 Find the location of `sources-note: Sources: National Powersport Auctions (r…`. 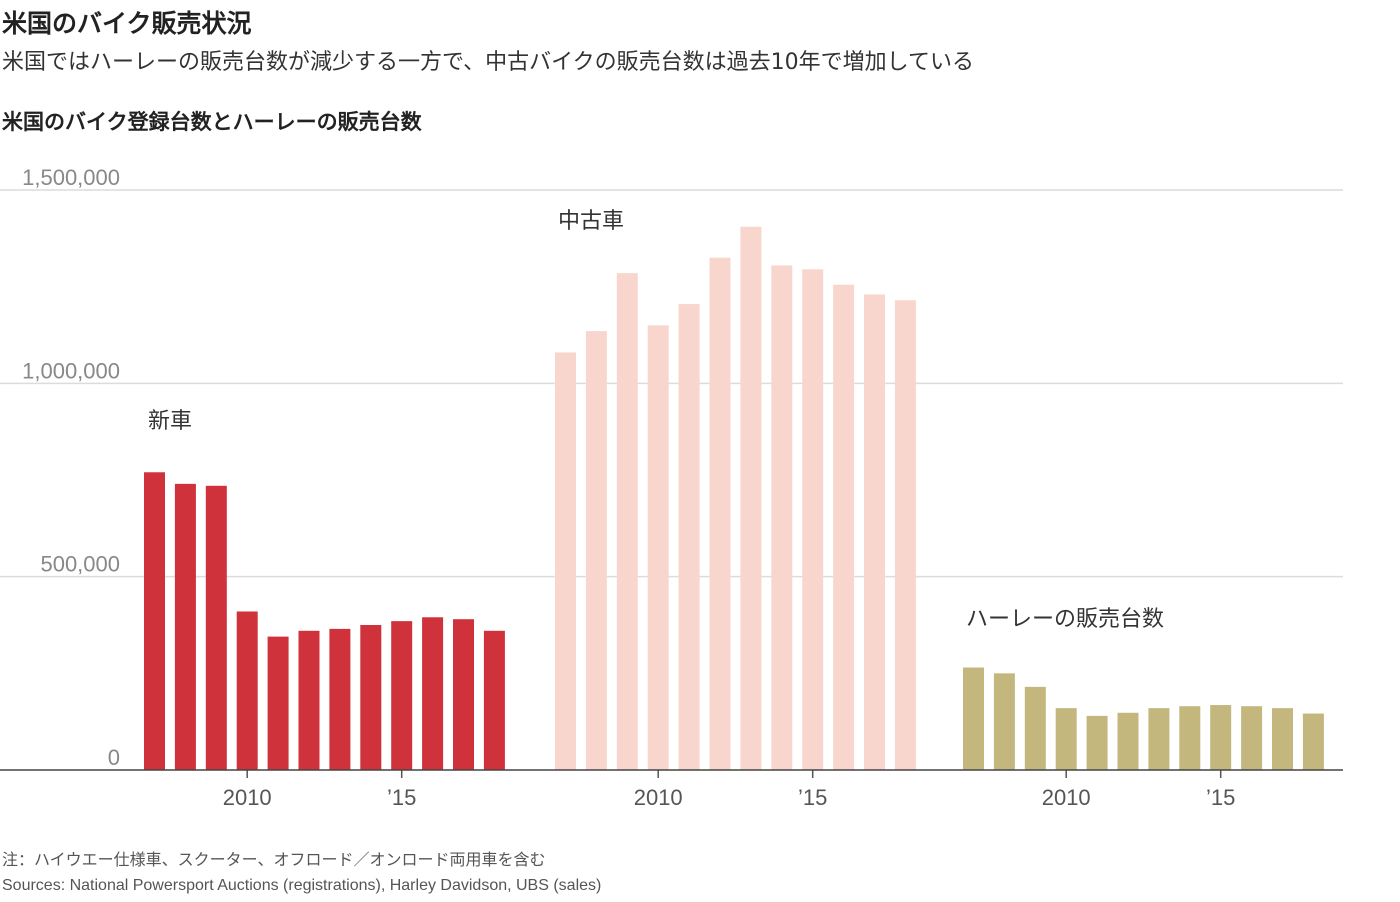

sources-note: Sources: National Powersport Auctions (r… is located at coordinates (302, 885).